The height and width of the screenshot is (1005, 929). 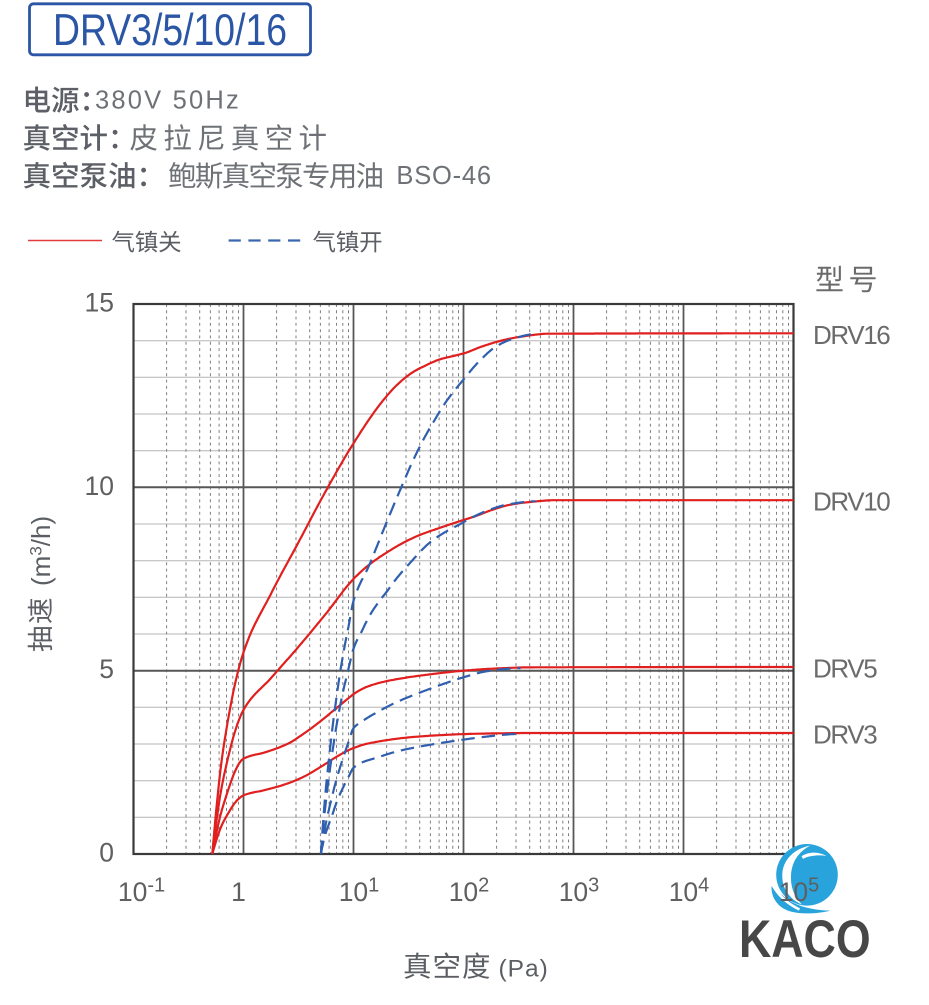 I want to click on svg-text: KACO, so click(x=805, y=940).